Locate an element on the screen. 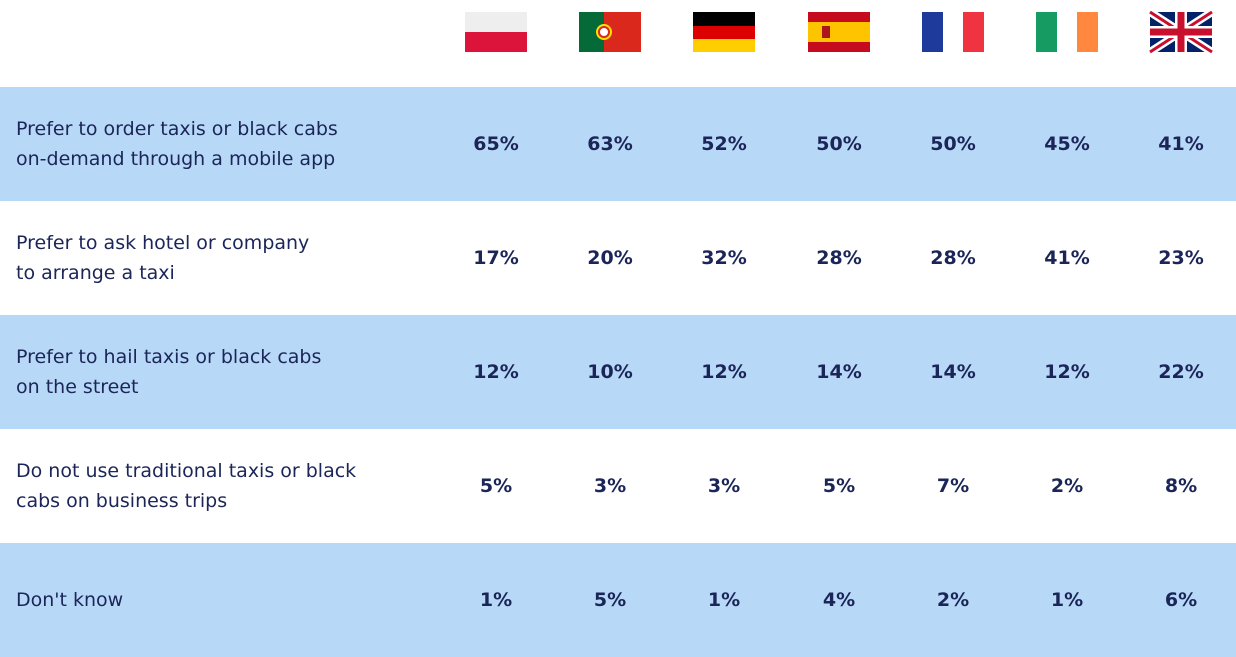 The height and width of the screenshot is (657, 1236). value-cell: 20% is located at coordinates (610, 258).